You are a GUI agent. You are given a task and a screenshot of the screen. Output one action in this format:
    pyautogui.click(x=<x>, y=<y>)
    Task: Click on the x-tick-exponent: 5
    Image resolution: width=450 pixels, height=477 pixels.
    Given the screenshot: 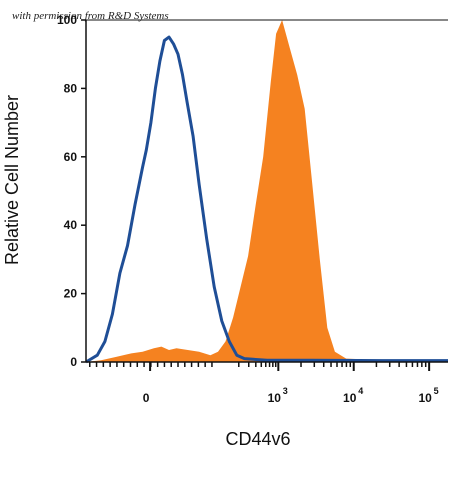 What is the action you would take?
    pyautogui.click(x=436, y=391)
    